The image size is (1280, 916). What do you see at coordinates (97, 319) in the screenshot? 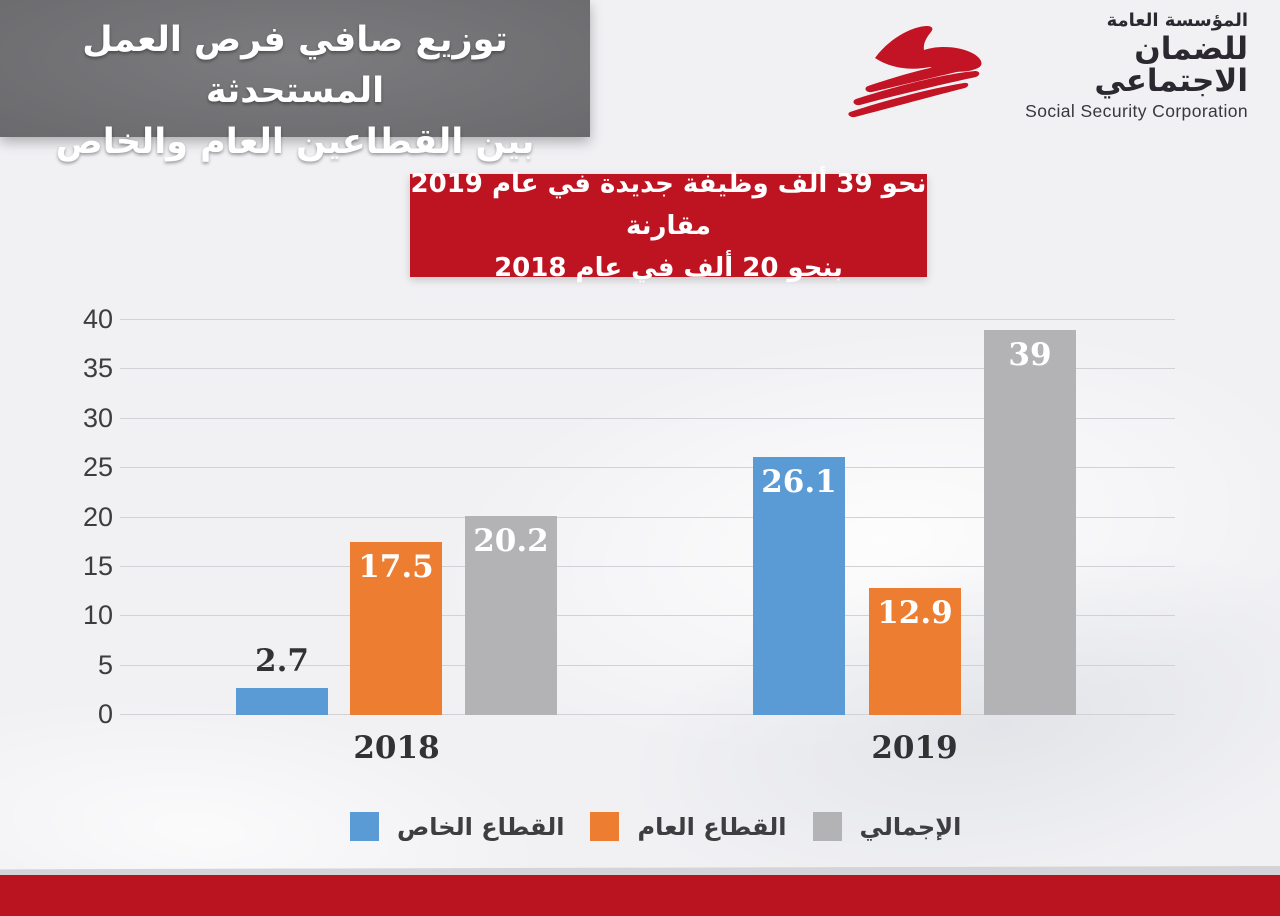
I see `y-axis-label: 40` at bounding box center [97, 319].